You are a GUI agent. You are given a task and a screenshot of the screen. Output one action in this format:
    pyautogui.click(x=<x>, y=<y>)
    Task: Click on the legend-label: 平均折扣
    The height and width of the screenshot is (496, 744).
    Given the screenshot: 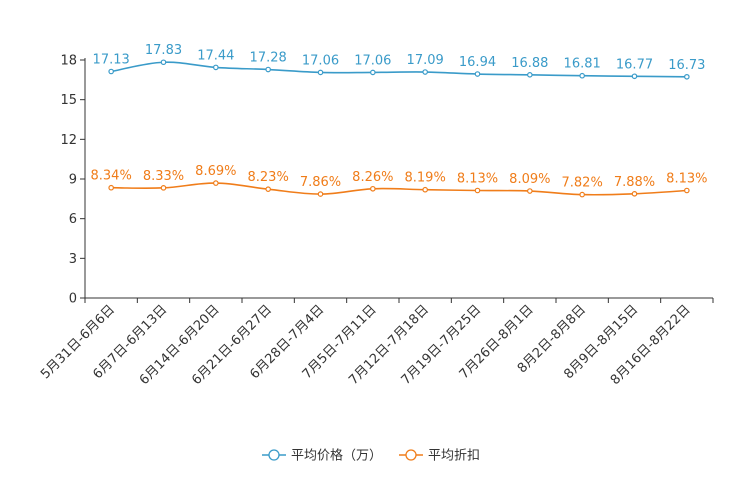 What is the action you would take?
    pyautogui.click(x=454, y=456)
    